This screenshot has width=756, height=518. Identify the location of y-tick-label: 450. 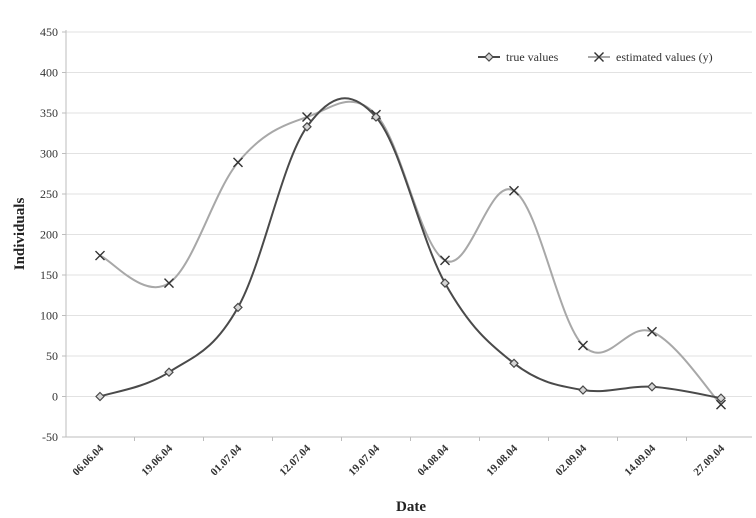
(49, 32).